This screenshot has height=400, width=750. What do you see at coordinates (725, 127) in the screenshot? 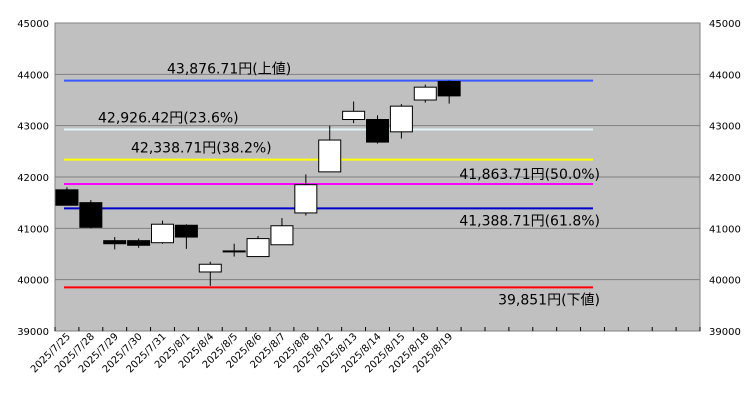
I see `y-tick-label-right: 43000` at bounding box center [725, 127].